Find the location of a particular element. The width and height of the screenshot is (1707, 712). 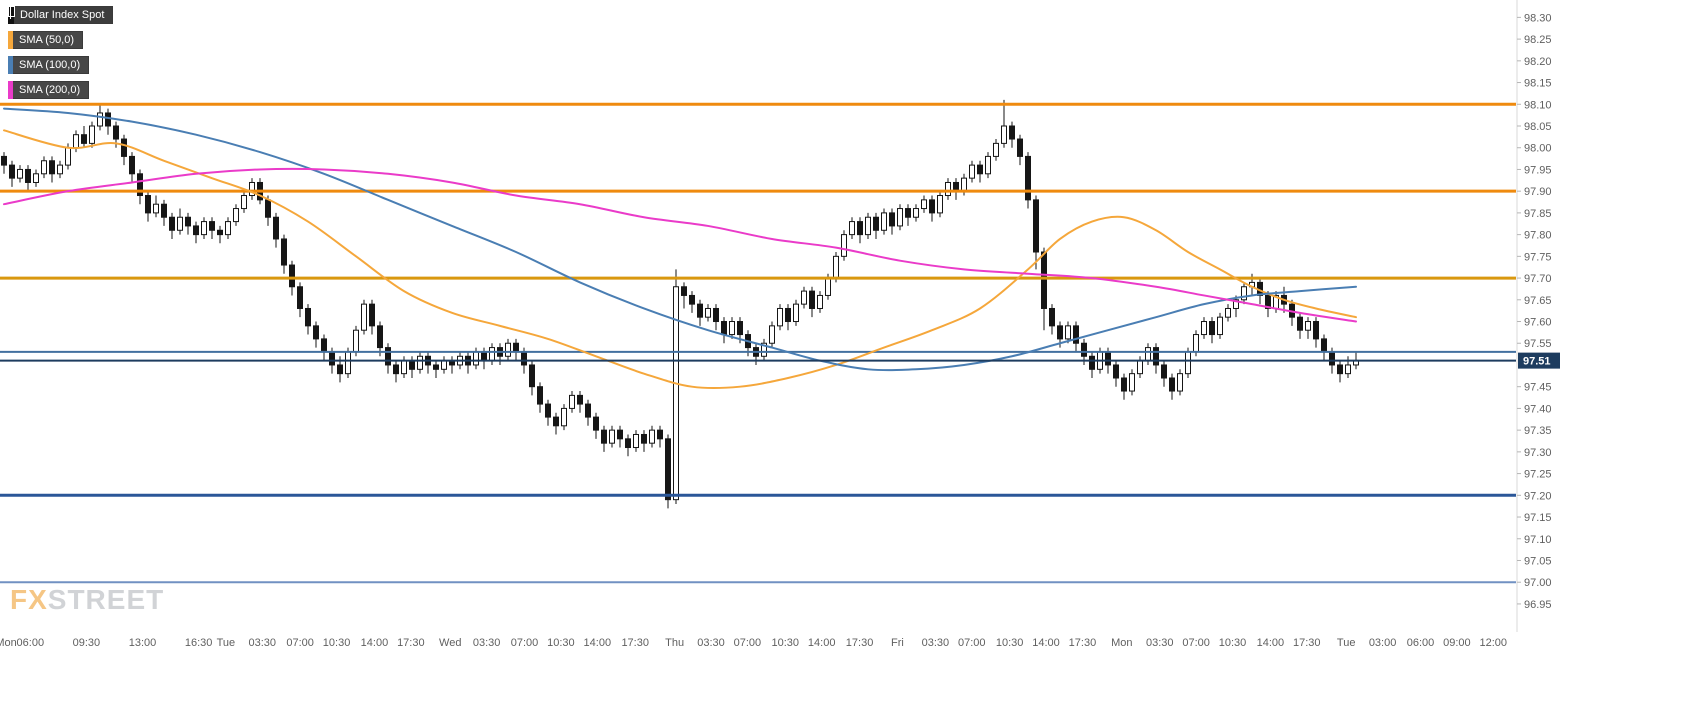

svg-text: 97.00 is located at coordinates (1538, 583).